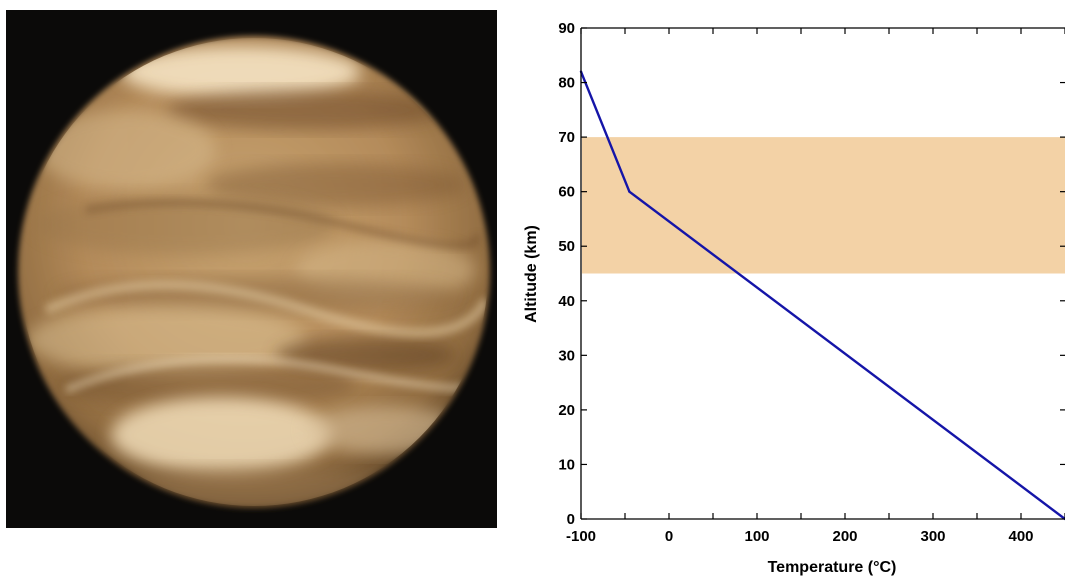 The width and height of the screenshot is (1065, 579). What do you see at coordinates (932, 536) in the screenshot?
I see `x-tick-label-4: 300` at bounding box center [932, 536].